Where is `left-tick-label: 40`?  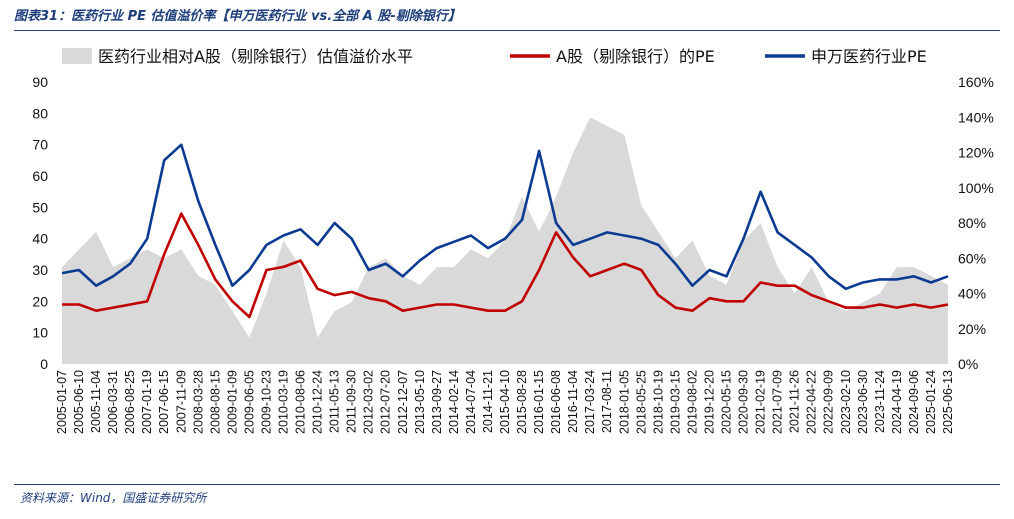
left-tick-label: 40 is located at coordinates (40, 239).